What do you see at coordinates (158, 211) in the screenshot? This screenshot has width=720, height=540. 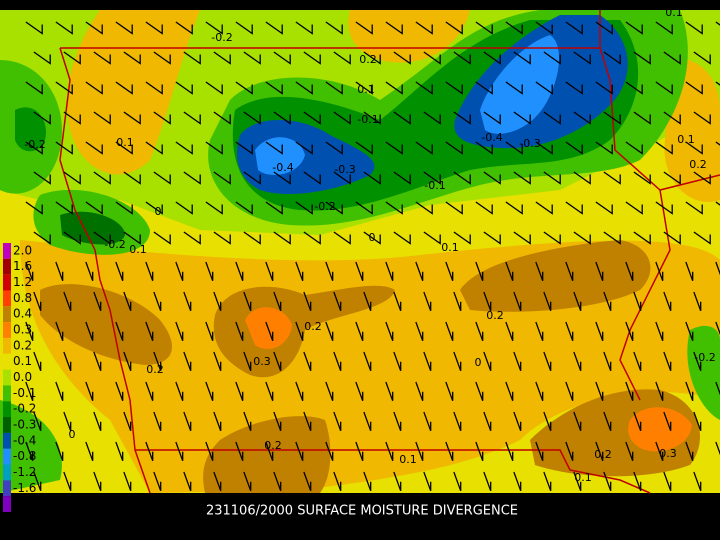 I see `contour-label: 0` at bounding box center [158, 211].